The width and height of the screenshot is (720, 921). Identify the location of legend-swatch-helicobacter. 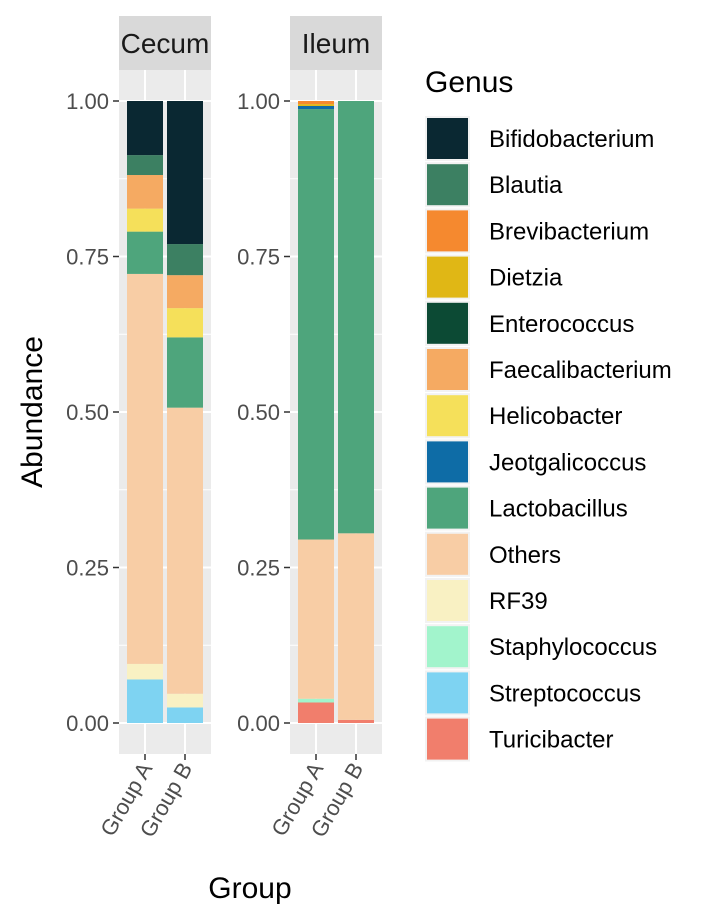
(447, 416).